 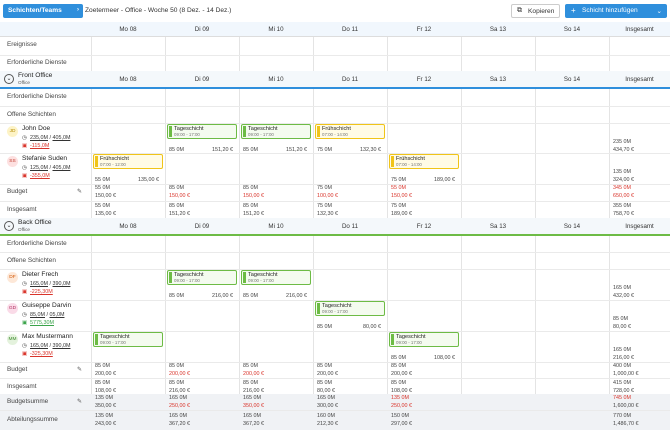 What do you see at coordinates (12, 277) in the screenshot?
I see `avatar: DF` at bounding box center [12, 277].